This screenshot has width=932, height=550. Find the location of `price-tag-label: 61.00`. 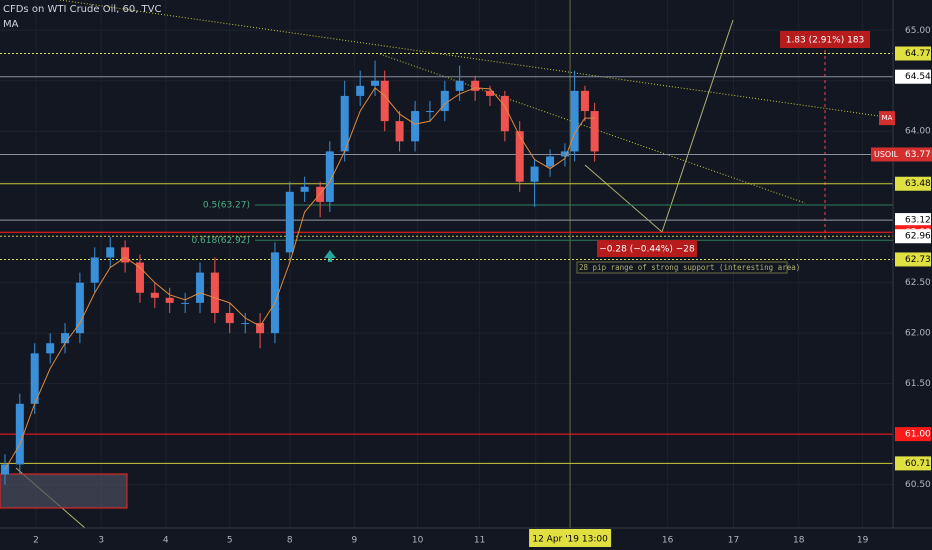

price-tag-label: 61.00 is located at coordinates (918, 435).